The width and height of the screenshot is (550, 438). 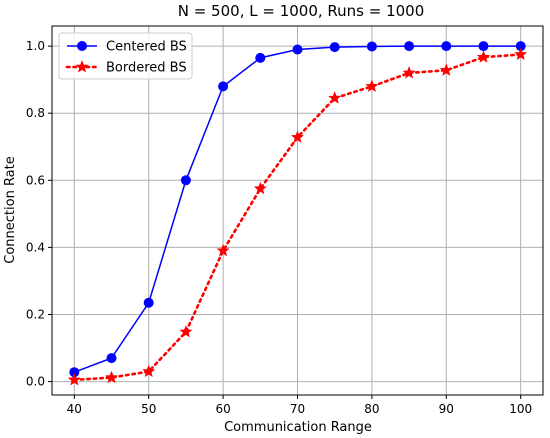 I want to click on y-tick-label: 0.2, so click(x=35, y=314).